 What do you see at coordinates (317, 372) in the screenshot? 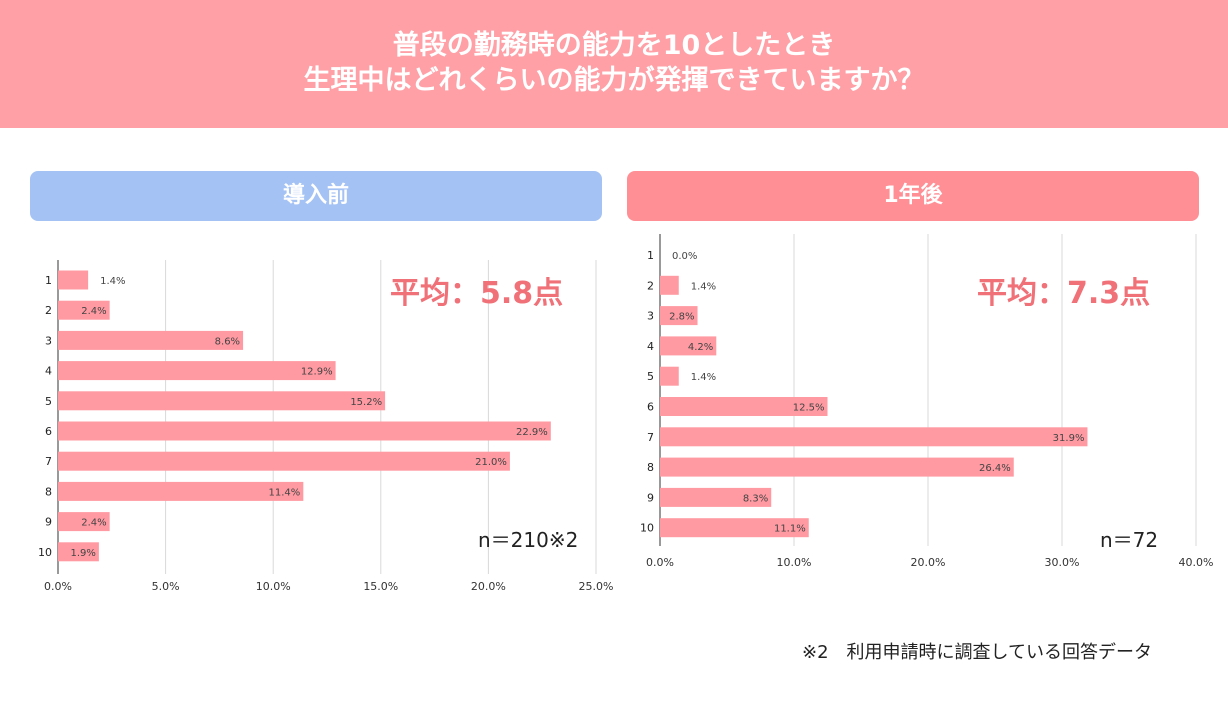
I see `before-data-label: 12.9%` at bounding box center [317, 372].